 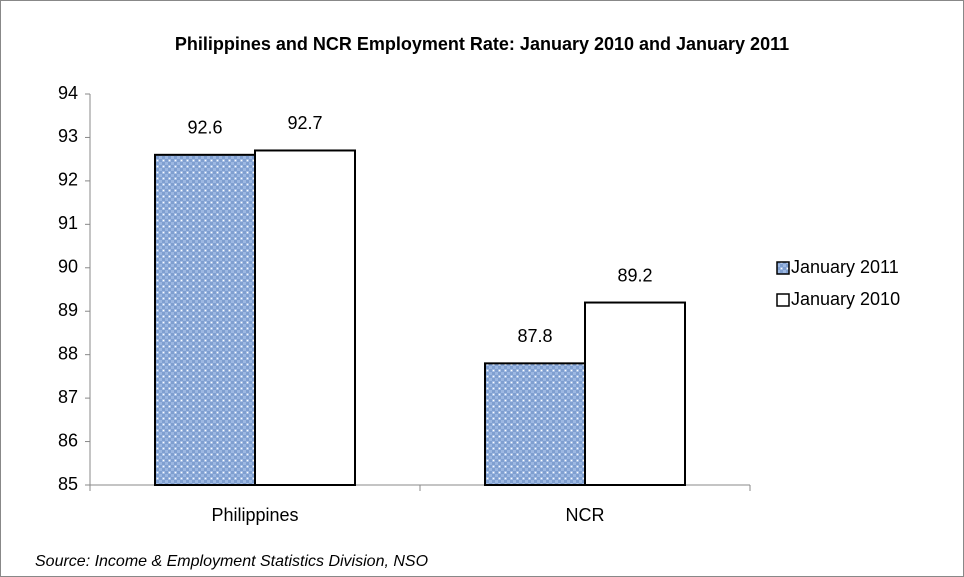 What do you see at coordinates (68, 180) in the screenshot?
I see `y-tick-label: 92` at bounding box center [68, 180].